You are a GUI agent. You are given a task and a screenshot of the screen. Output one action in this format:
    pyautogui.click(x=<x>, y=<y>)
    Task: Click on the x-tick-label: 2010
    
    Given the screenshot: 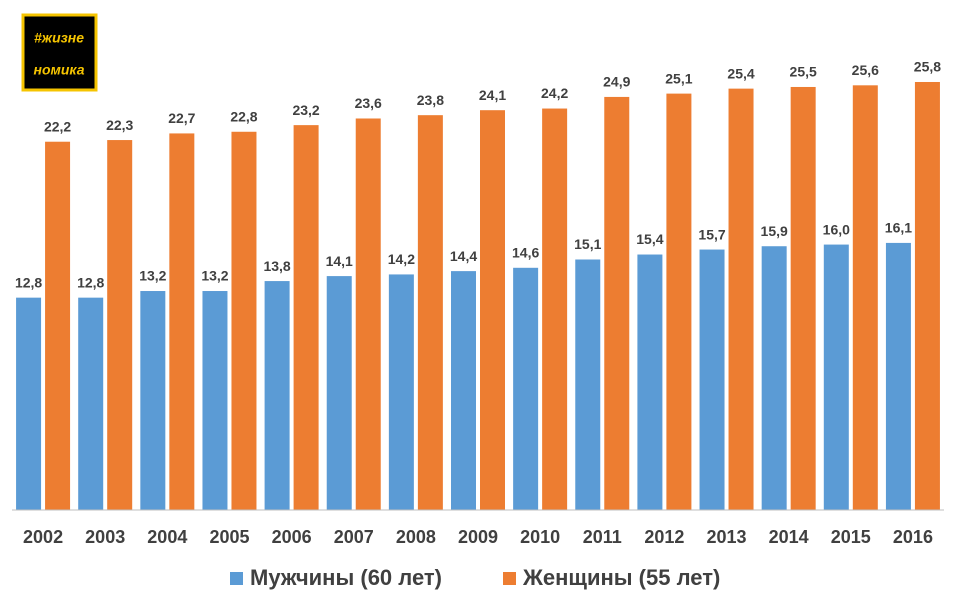 What is the action you would take?
    pyautogui.click(x=540, y=537)
    